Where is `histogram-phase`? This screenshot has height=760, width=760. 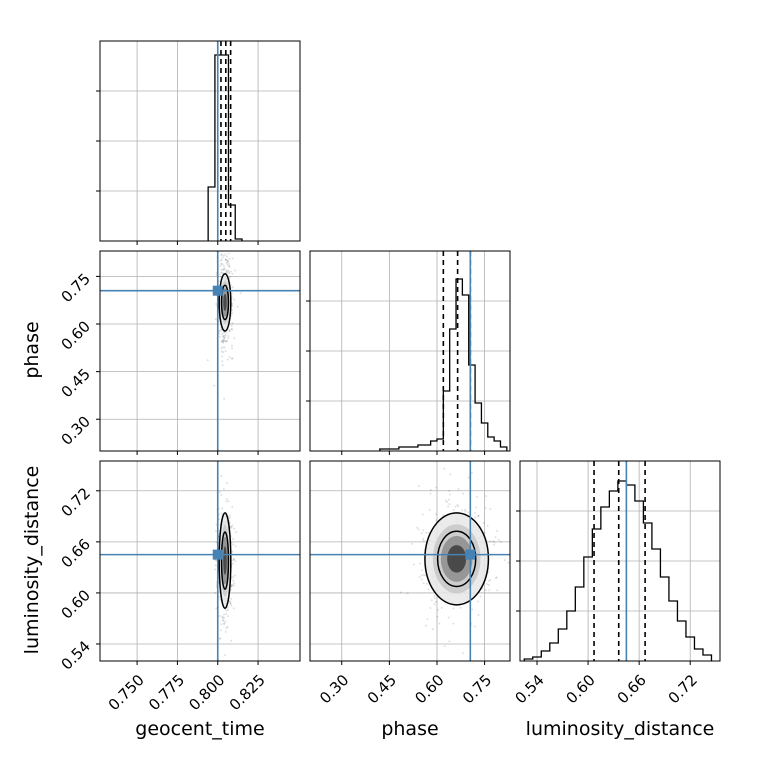
histogram-phase is located at coordinates (443, 364).